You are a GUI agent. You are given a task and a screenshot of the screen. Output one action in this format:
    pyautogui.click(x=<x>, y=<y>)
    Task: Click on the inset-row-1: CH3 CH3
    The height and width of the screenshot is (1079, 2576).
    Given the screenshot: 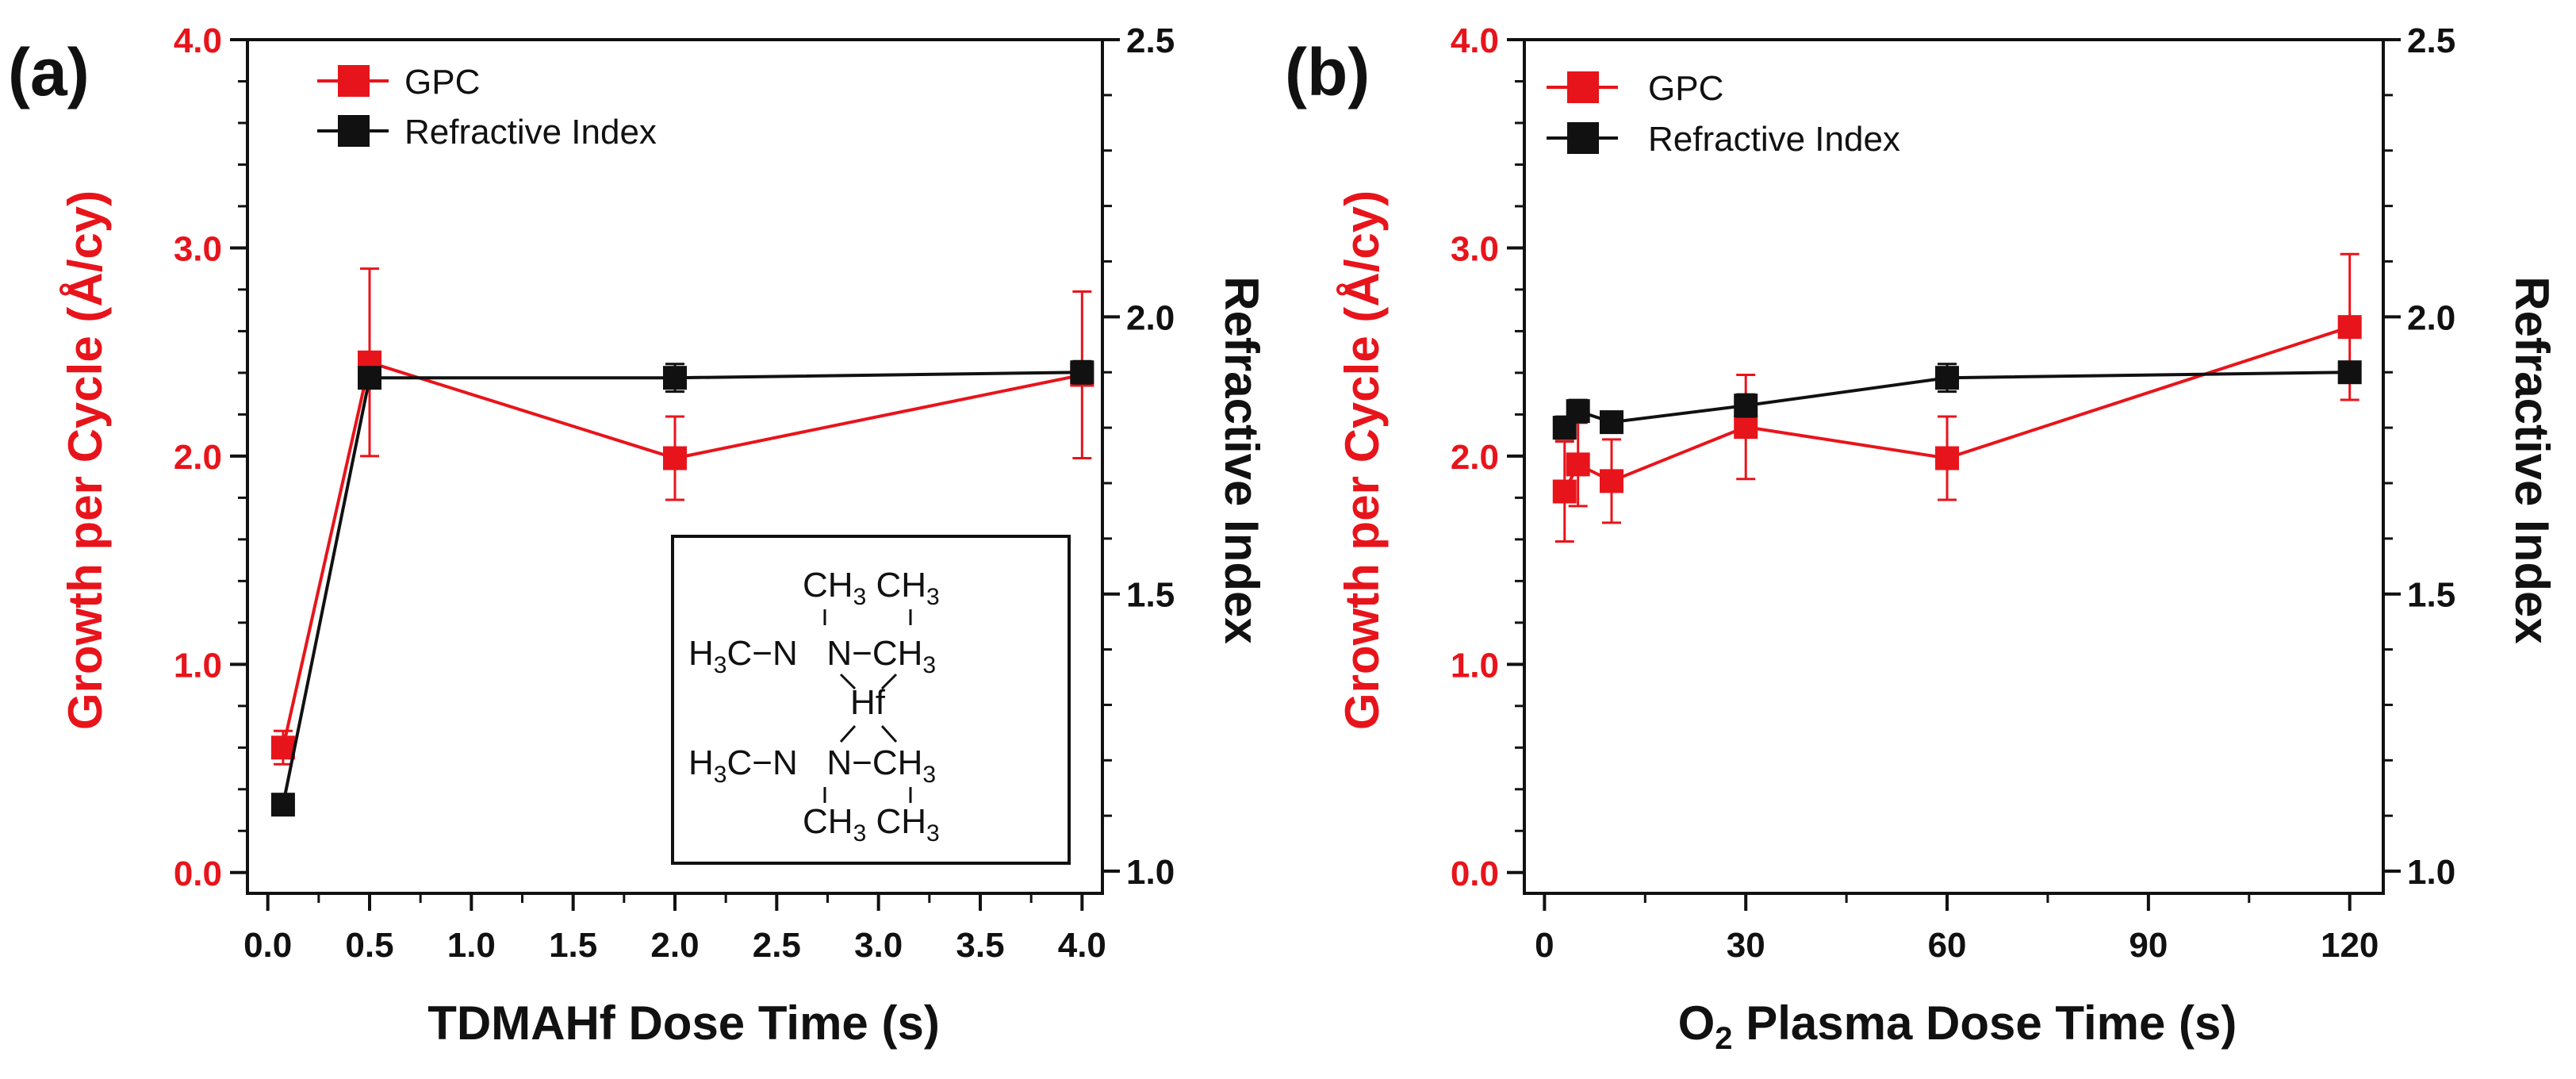 What is the action you would take?
    pyautogui.click(x=871, y=588)
    